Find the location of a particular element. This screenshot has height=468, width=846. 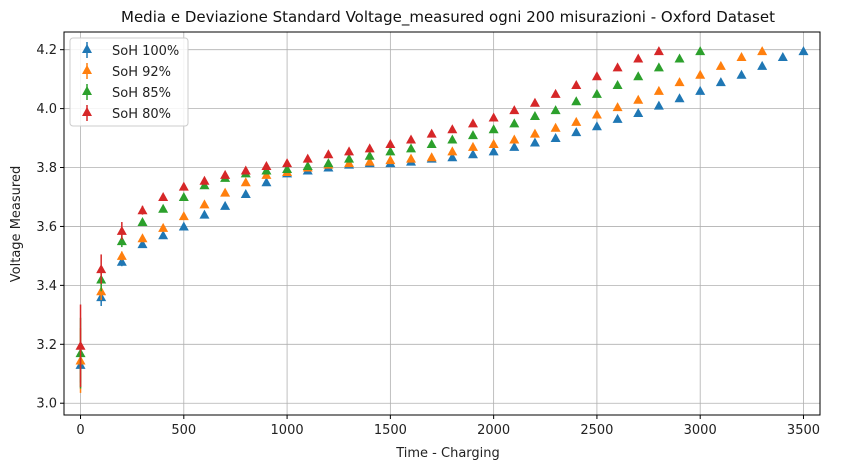

x-tick-label: 2000 is located at coordinates (493, 430).